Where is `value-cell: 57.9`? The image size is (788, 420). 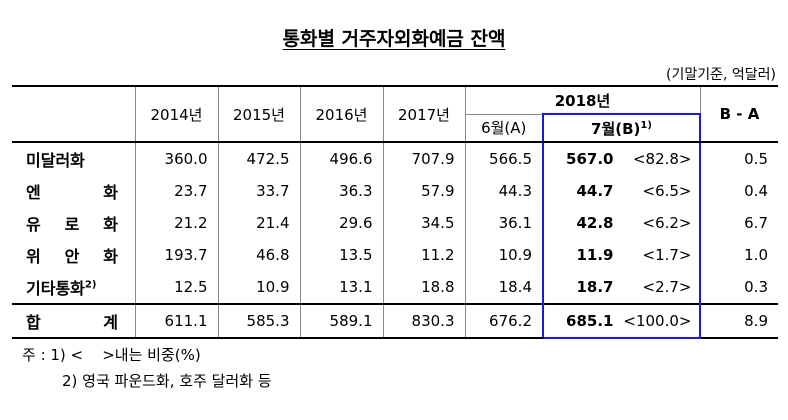
value-cell: 57.9 is located at coordinates (424, 191).